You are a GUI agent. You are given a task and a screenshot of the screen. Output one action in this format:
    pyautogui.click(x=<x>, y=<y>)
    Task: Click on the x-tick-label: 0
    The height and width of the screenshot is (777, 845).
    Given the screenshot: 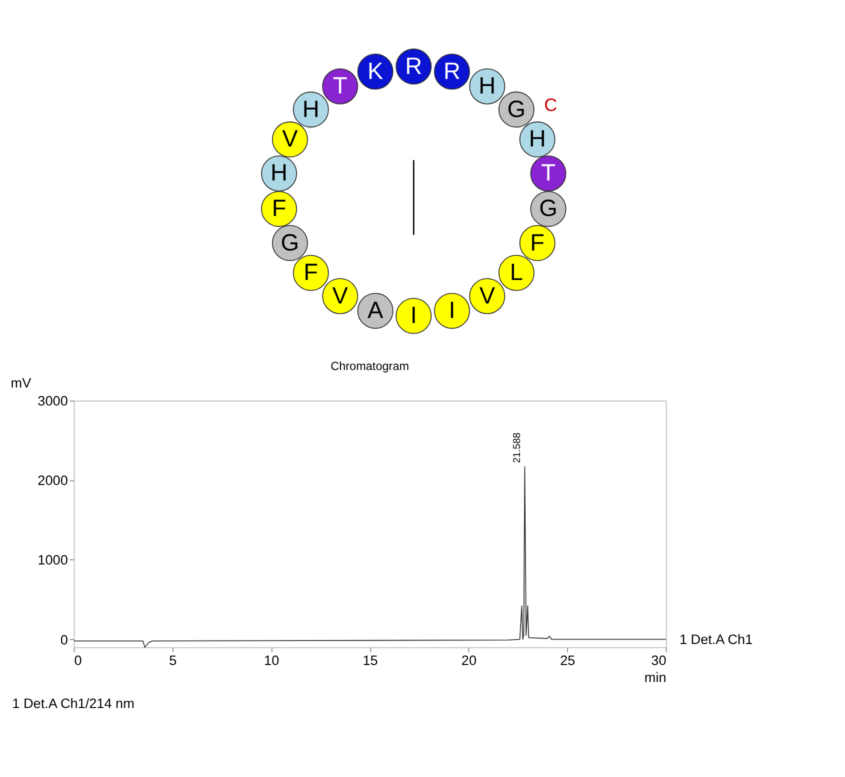 What is the action you would take?
    pyautogui.click(x=78, y=660)
    